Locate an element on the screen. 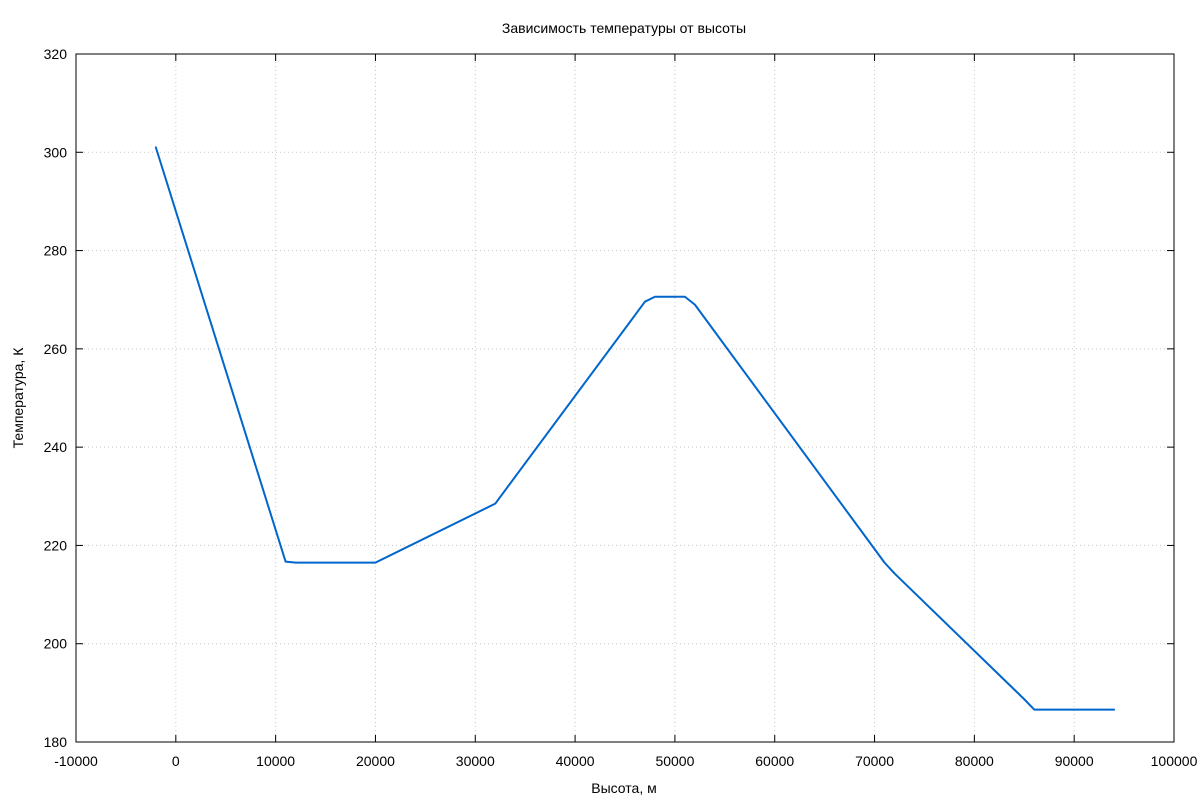 Image resolution: width=1200 pixels, height=800 pixels. x-tick-label: 10000 is located at coordinates (275, 761).